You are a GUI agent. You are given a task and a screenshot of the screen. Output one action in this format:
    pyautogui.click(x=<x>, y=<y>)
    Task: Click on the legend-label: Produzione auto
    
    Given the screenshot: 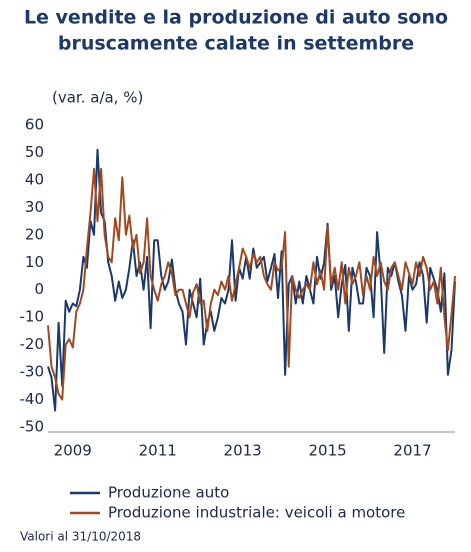 What is the action you would take?
    pyautogui.click(x=168, y=493)
    